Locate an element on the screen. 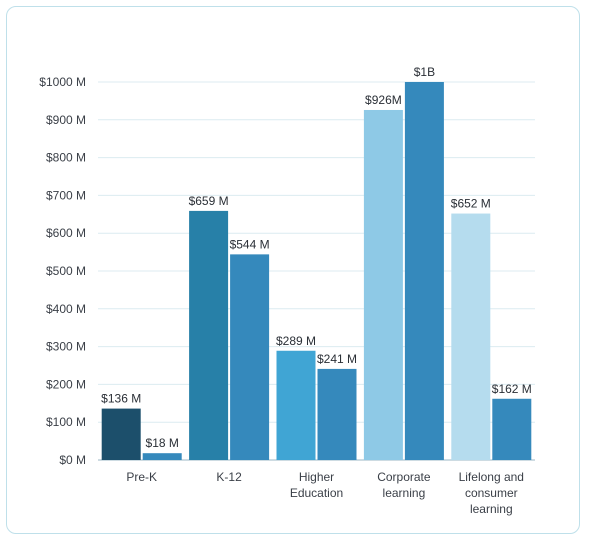 The height and width of the screenshot is (543, 590). data-label: $926M is located at coordinates (383, 100).